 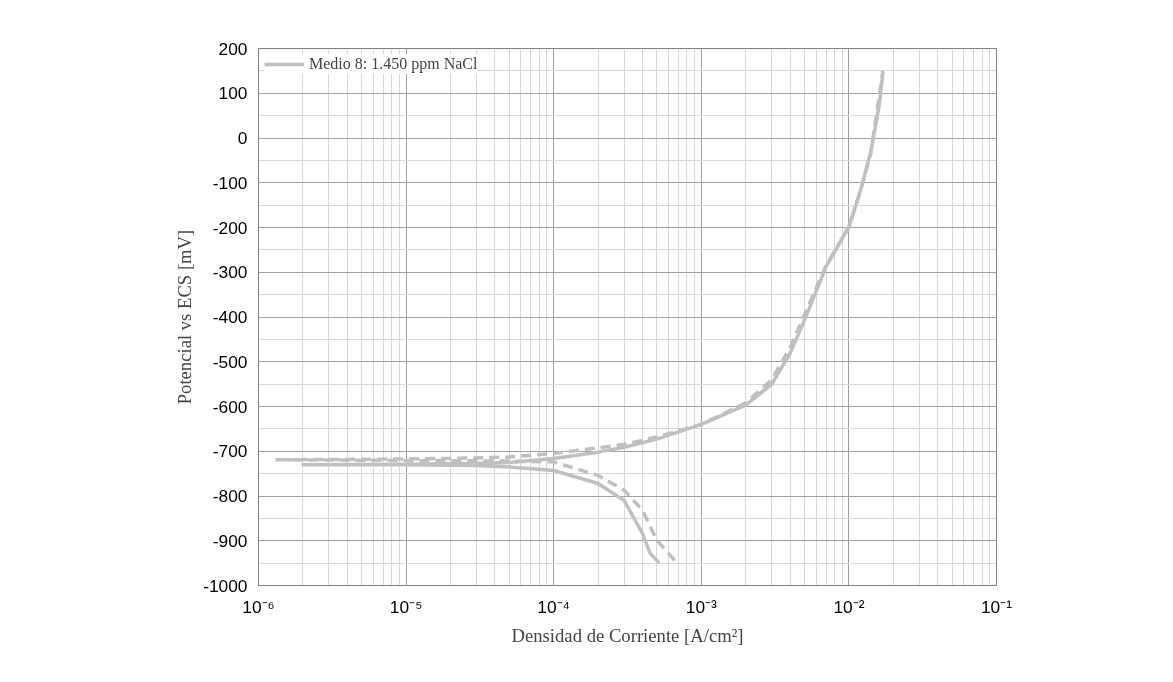 What do you see at coordinates (406, 606) in the screenshot?
I see `x-tick-label: 10⁻⁵` at bounding box center [406, 606].